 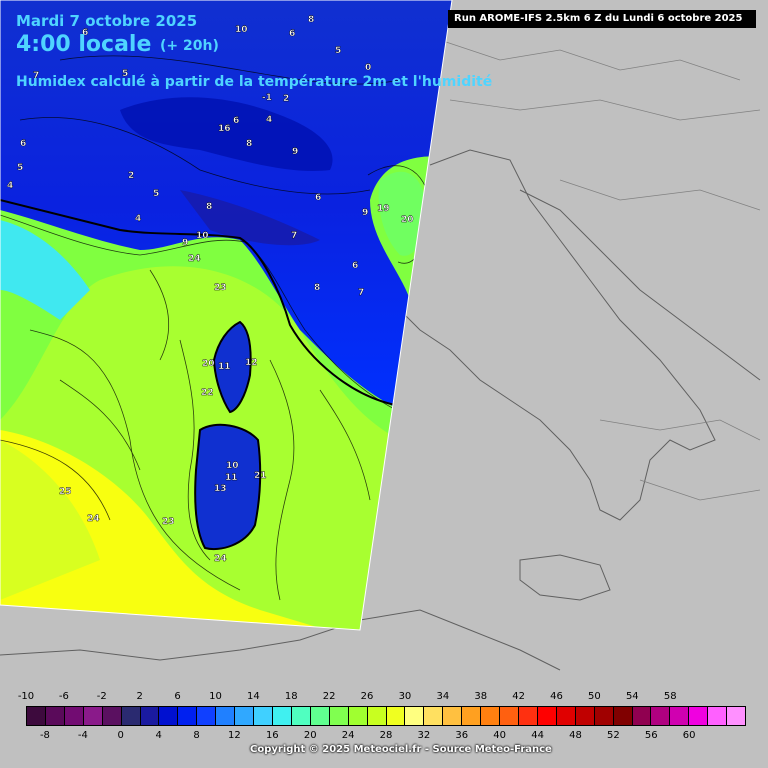 I want to click on map-value-label: -1, so click(x=267, y=98).